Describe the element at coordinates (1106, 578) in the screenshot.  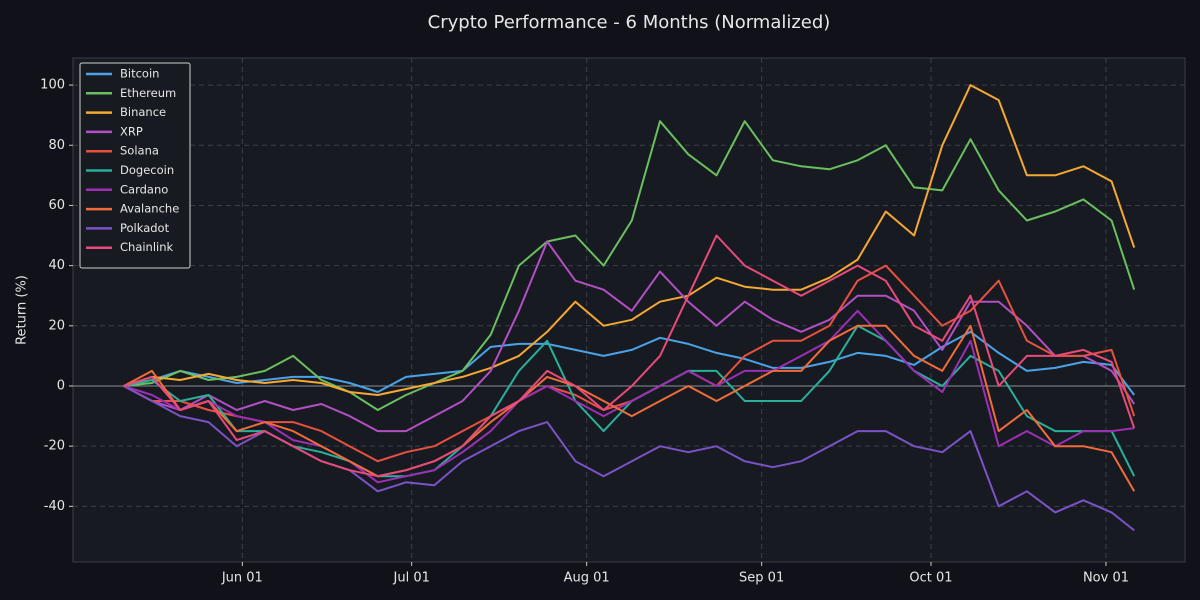
I see `x-tick-label: Nov 01` at that location.